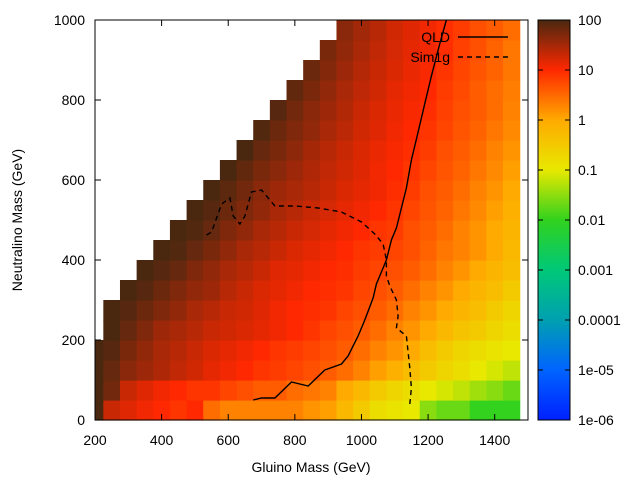 The width and height of the screenshot is (640, 480). Describe the element at coordinates (95, 440) in the screenshot. I see `x-tick-label: 200` at that location.